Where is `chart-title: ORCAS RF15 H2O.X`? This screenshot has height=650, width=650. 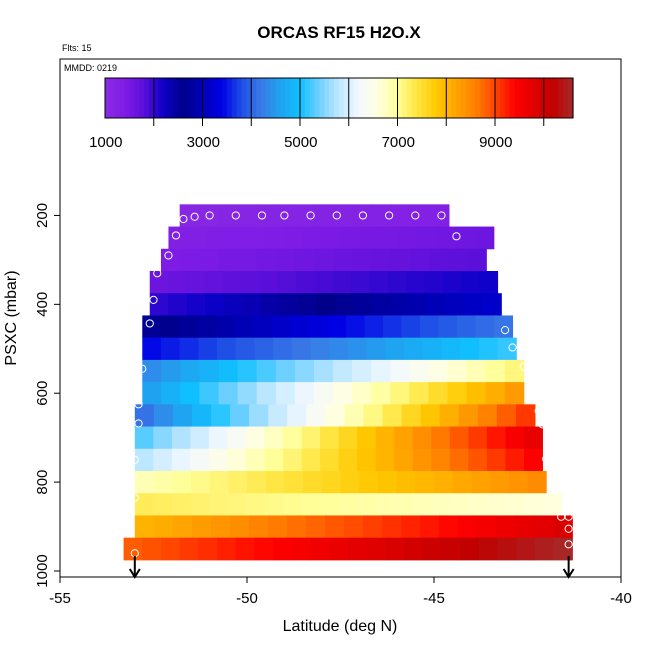 chart-title: ORCAS RF15 H2O.X is located at coordinates (339, 32).